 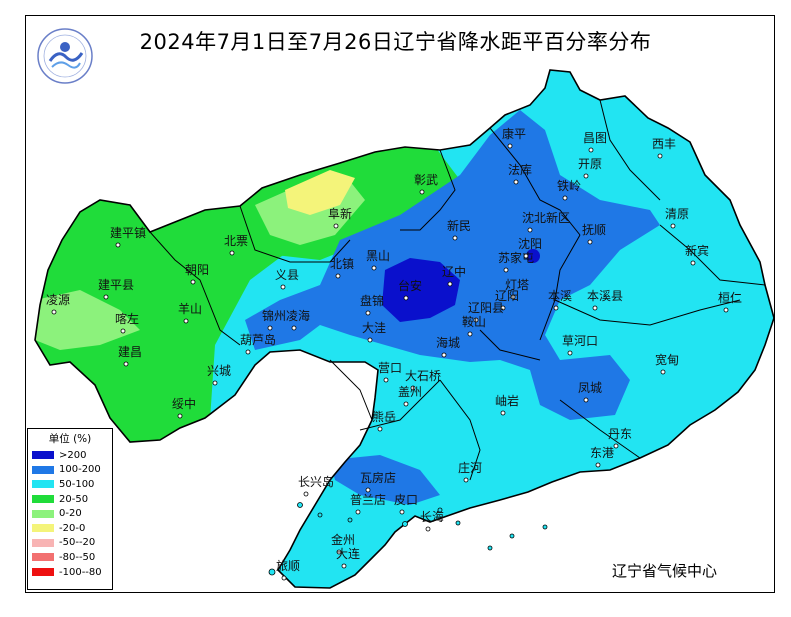 I want to click on legend-label: 0-20, so click(x=70, y=514).